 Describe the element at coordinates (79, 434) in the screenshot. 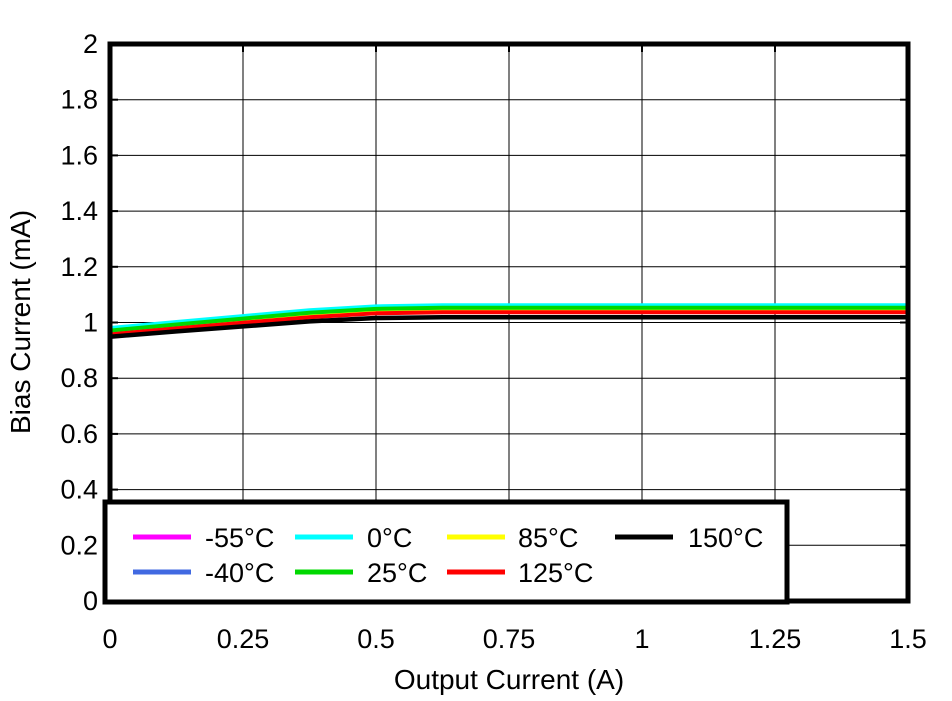

I see `y-tick-label: 0.6` at that location.